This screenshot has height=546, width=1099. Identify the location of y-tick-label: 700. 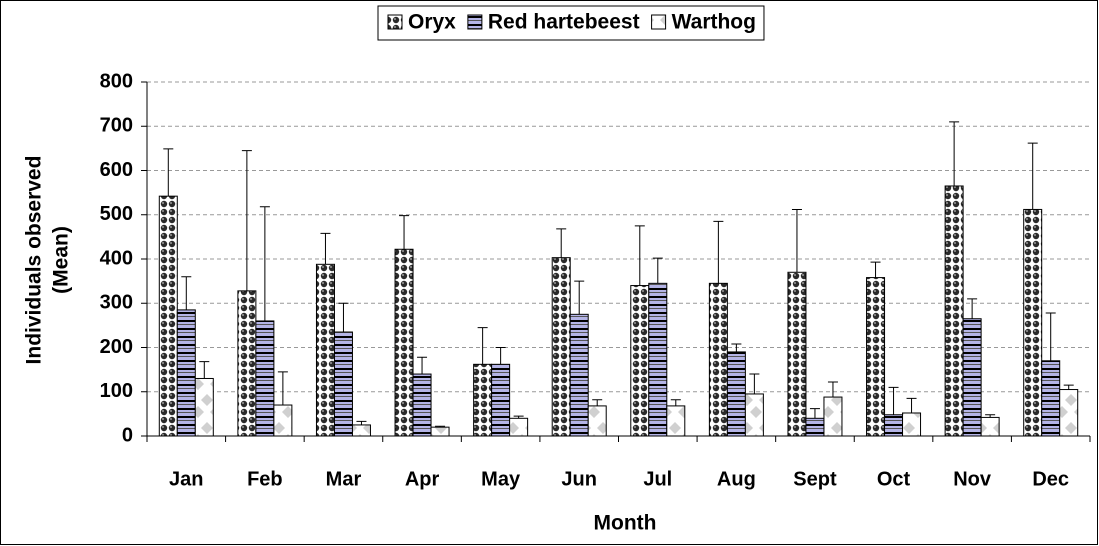
(116, 126).